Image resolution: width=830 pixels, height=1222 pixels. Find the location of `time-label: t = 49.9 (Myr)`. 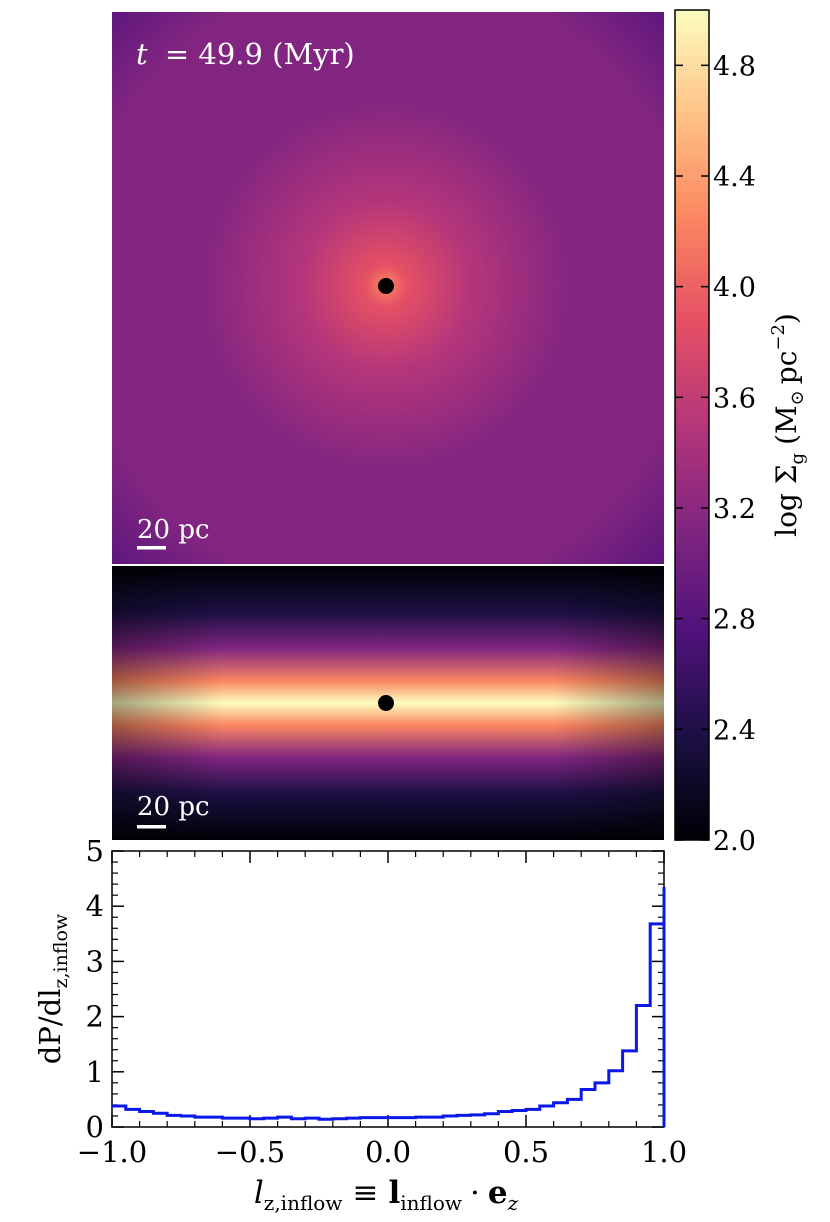

time-label: t = 49.9 (Myr) is located at coordinates (245, 54).